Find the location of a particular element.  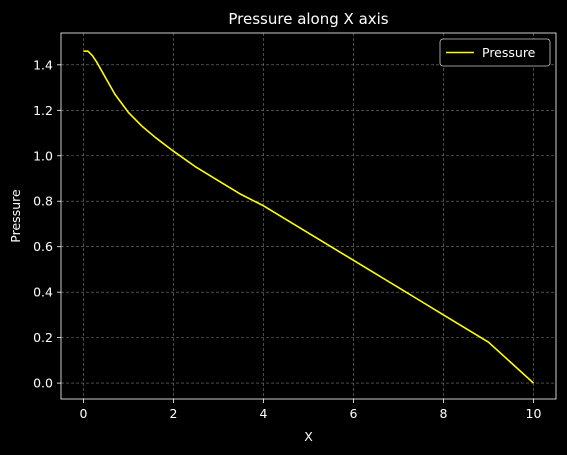

y-axis-title: Pressure is located at coordinates (15, 216).